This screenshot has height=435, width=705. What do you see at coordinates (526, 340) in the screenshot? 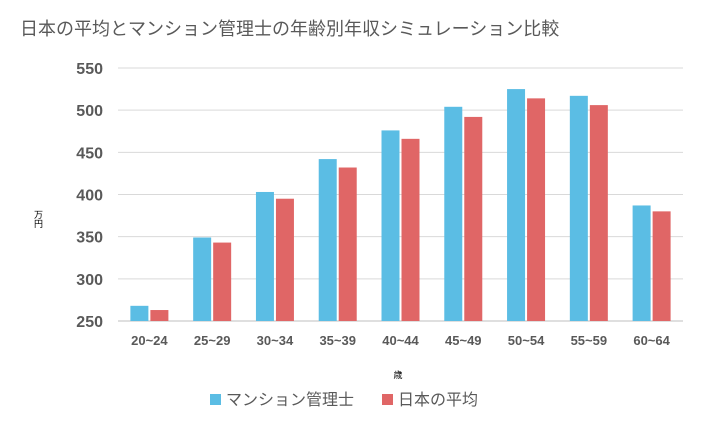
I see `x-tick-label: 50~54` at bounding box center [526, 340].